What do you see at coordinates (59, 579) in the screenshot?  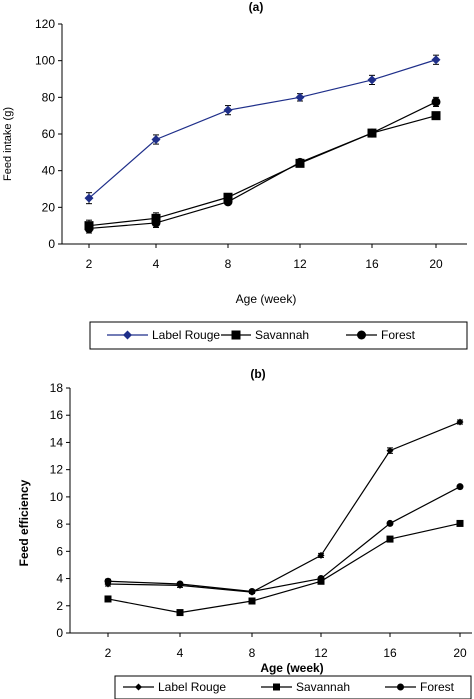 I see `chart-b-y-tick-label: 4` at bounding box center [59, 579].